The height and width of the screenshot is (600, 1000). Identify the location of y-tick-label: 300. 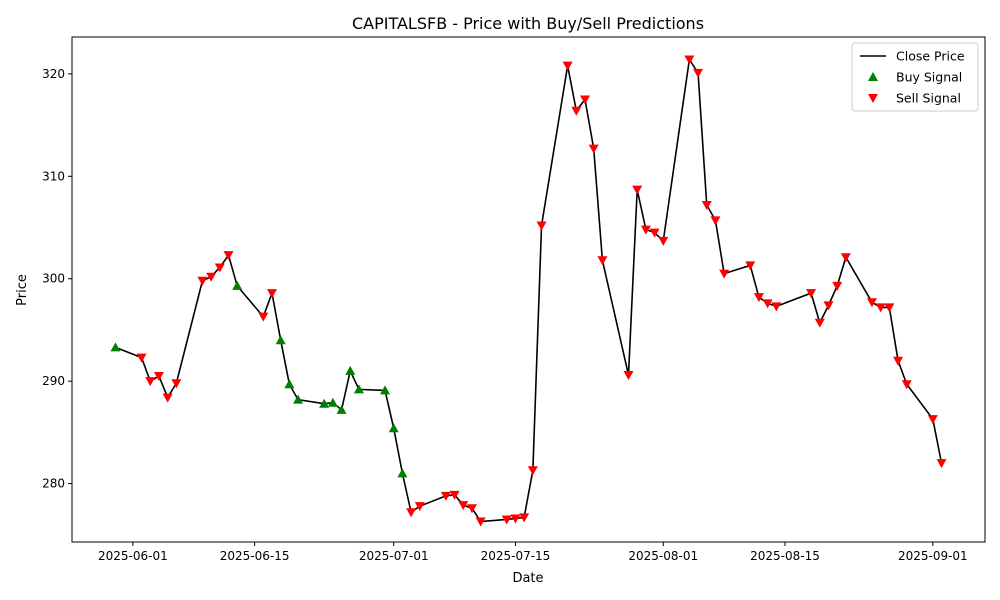
(53, 279).